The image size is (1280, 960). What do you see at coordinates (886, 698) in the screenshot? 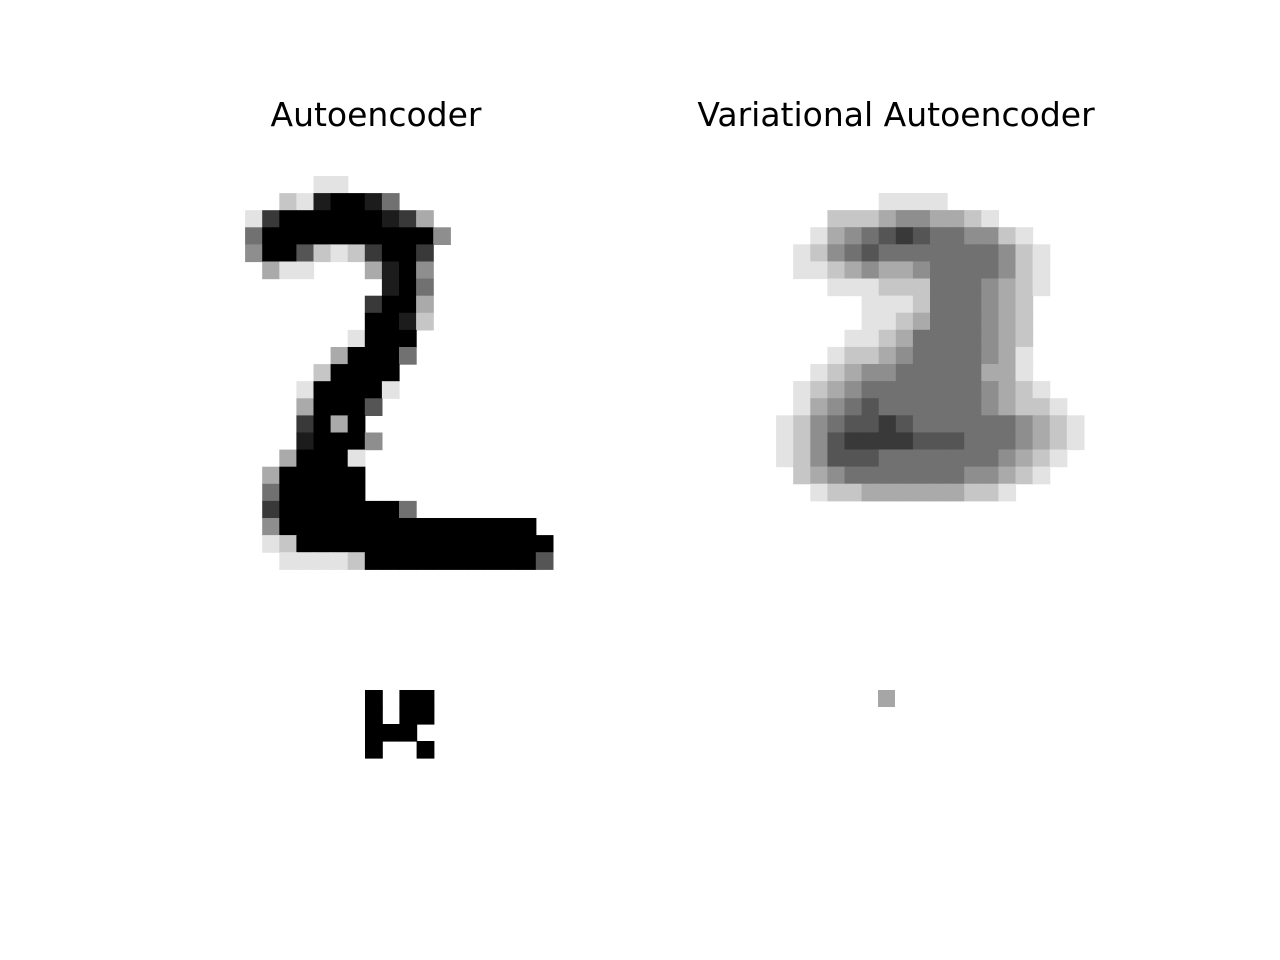
I see `vae-latent-code` at bounding box center [886, 698].